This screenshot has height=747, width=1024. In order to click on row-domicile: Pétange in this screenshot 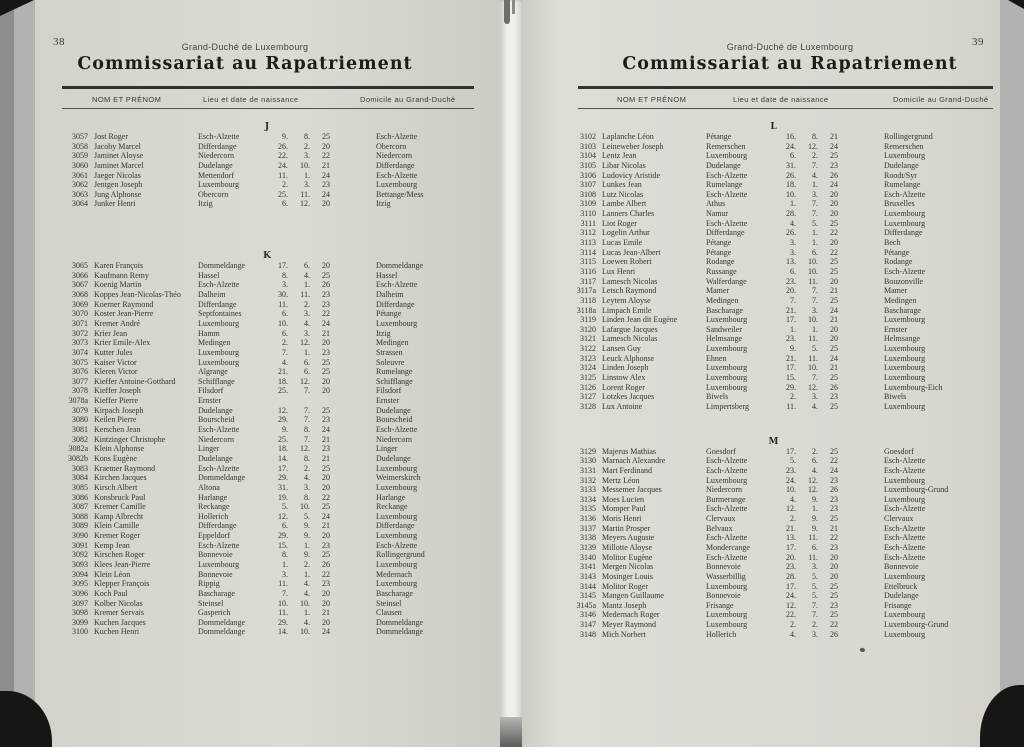, I will do `click(389, 314)`.